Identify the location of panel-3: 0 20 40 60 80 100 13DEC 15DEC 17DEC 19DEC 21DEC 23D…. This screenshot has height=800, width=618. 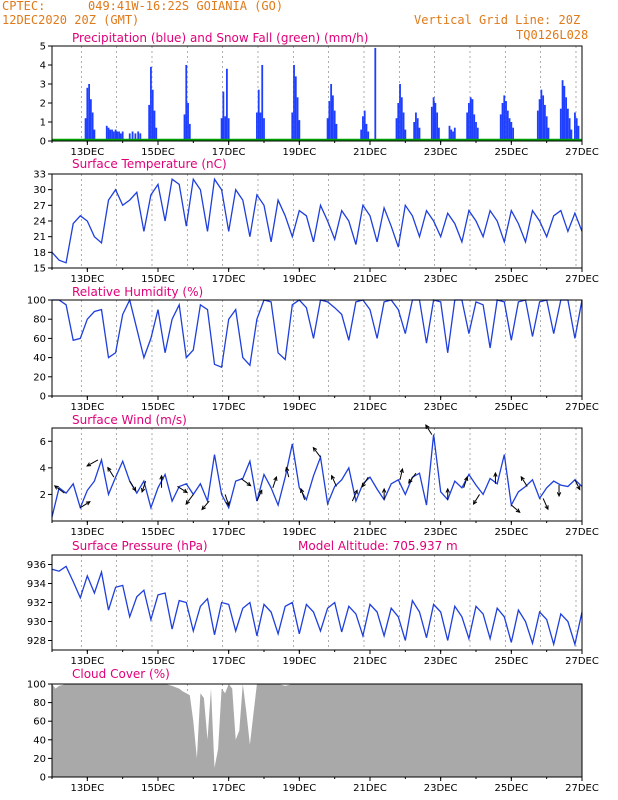
(313, 349).